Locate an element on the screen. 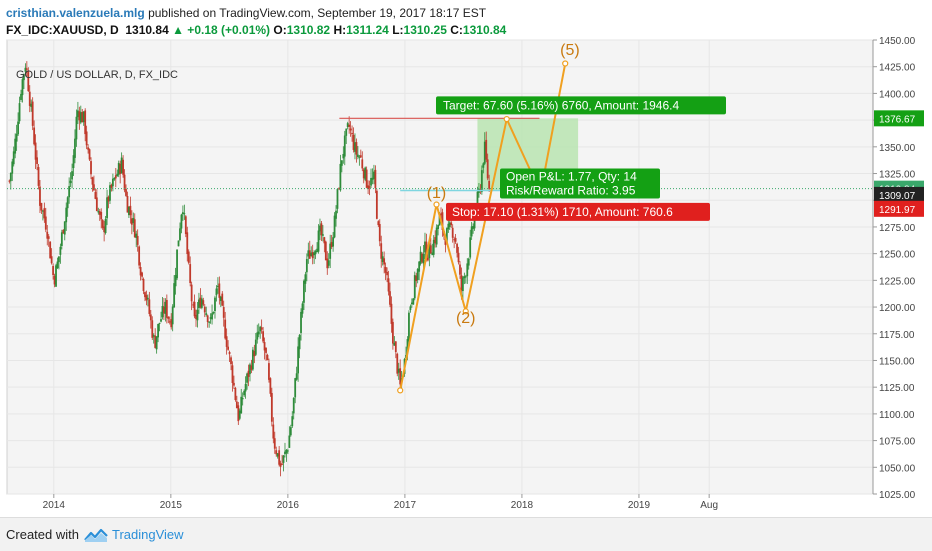 The height and width of the screenshot is (551, 932). close-label: C: is located at coordinates (456, 30).